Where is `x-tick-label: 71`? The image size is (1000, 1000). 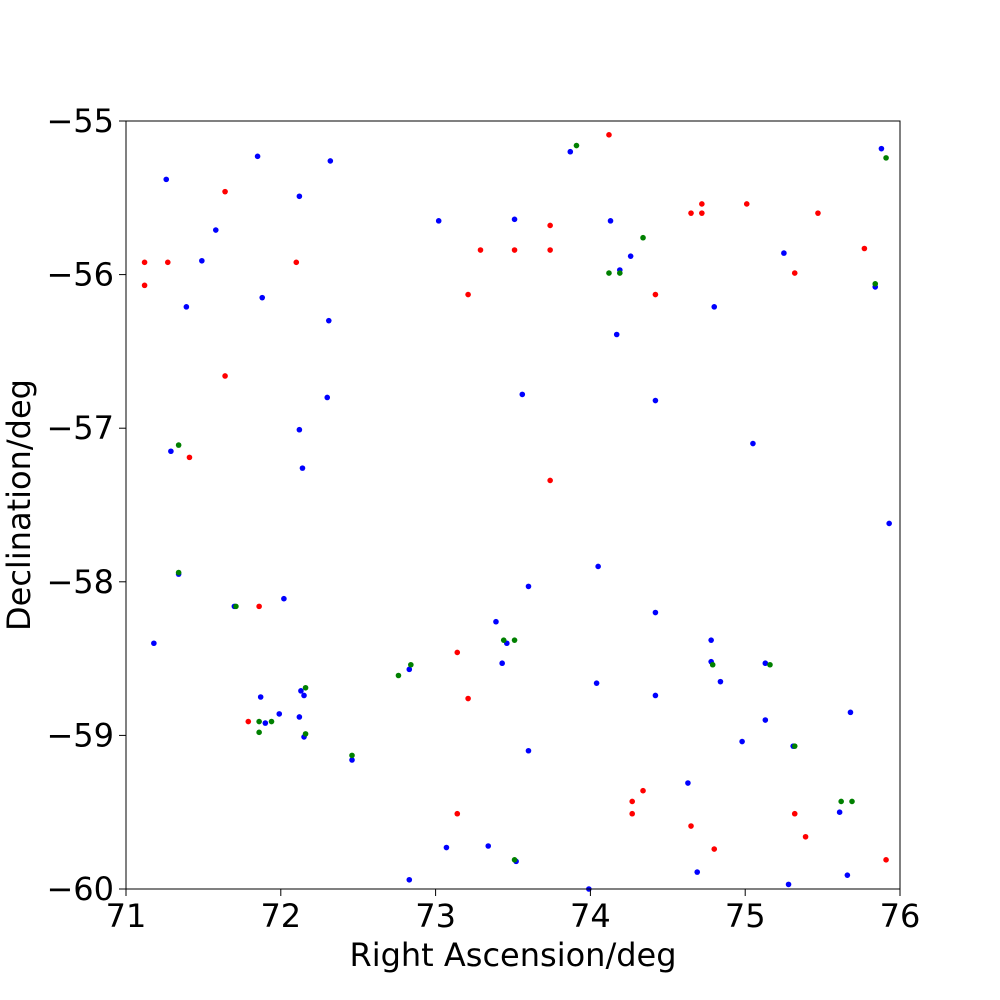
x-tick-label: 71 is located at coordinates (126, 916).